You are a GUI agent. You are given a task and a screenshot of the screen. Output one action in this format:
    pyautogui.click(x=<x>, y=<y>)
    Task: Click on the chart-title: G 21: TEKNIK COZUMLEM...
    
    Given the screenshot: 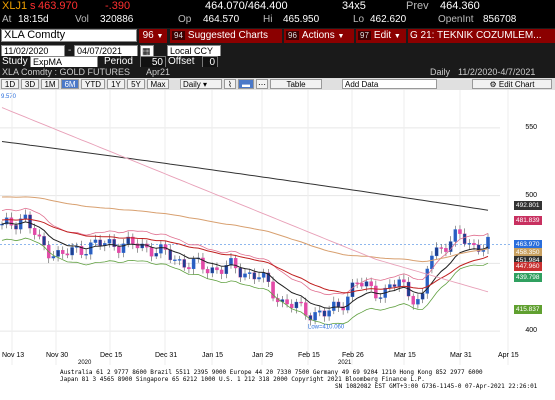 What is the action you would take?
    pyautogui.click(x=481, y=36)
    